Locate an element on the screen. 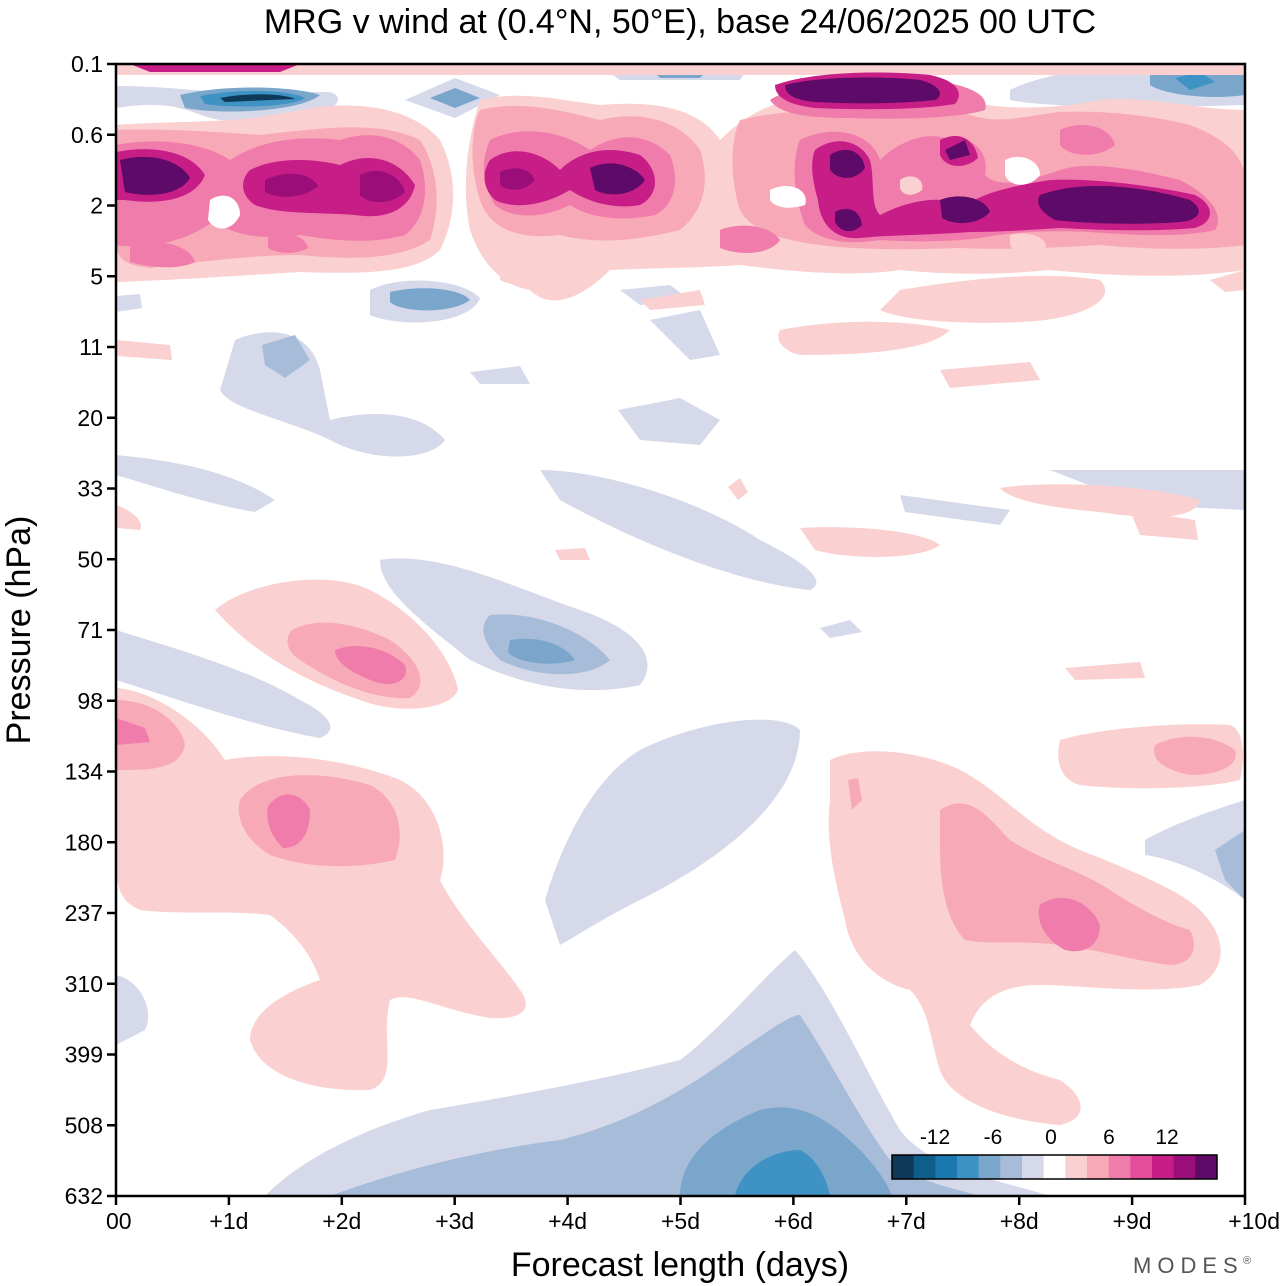  x-tick-labels: 00 +1d +2d +3d +4d +5d +6d +7d +8d +9d +10d is located at coordinates (693, 1221).